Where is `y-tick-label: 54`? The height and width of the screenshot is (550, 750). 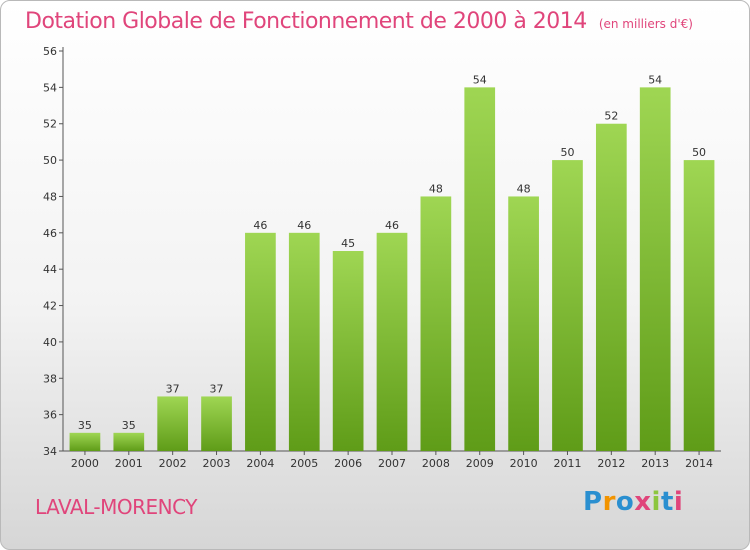 y-tick-label: 54 is located at coordinates (50, 87).